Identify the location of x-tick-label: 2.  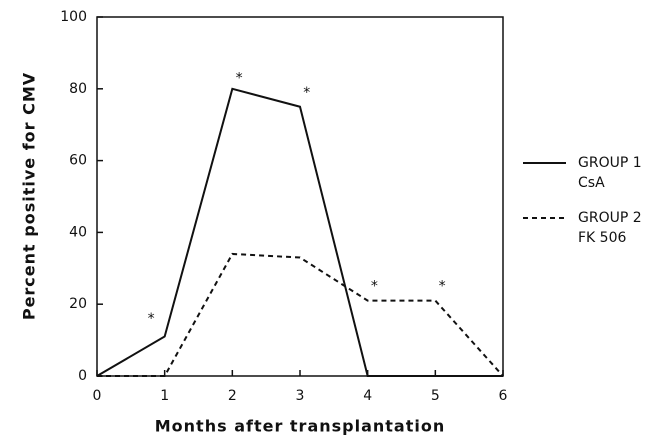
(232, 396).